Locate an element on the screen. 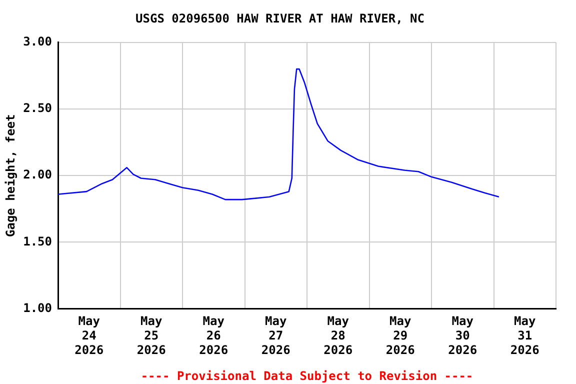 The height and width of the screenshot is (384, 576). x-tick-label: May 24 2026 is located at coordinates (89, 335).